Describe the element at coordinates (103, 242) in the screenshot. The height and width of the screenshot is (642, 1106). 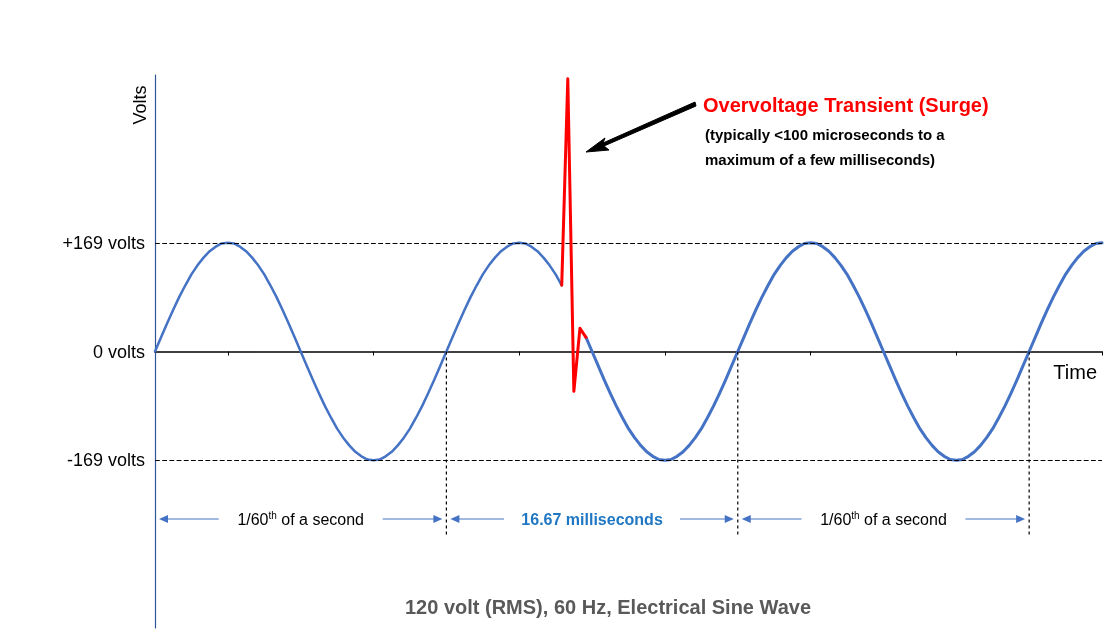
I see `y-tick-label: +169 volts` at that location.